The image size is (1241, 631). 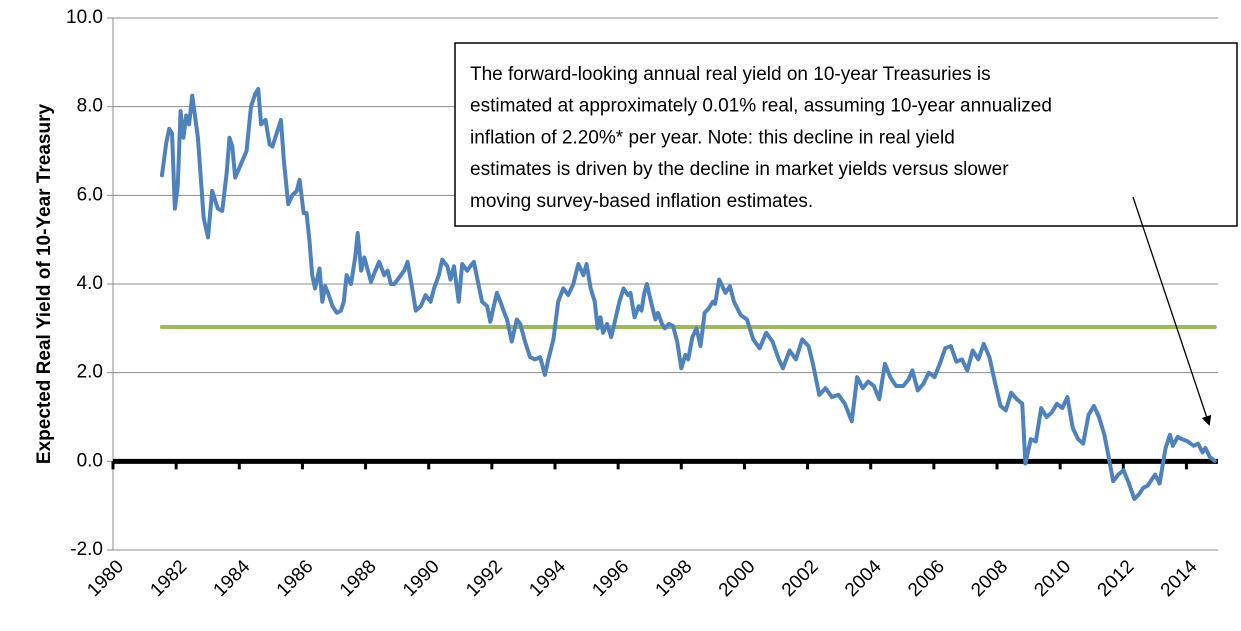 What do you see at coordinates (86, 549) in the screenshot?
I see `y-tick-label: -2.0` at bounding box center [86, 549].